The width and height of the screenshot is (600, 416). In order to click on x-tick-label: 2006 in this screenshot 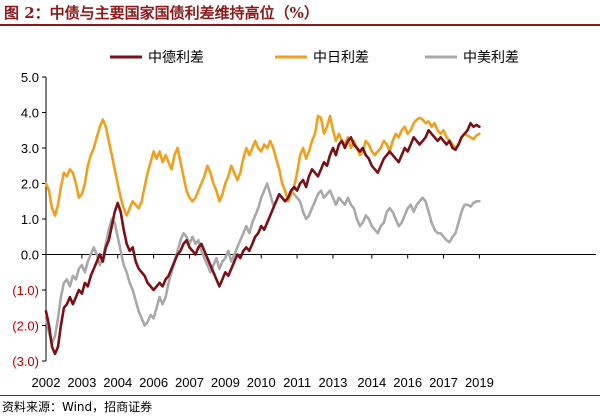, I will do `click(153, 382)`.